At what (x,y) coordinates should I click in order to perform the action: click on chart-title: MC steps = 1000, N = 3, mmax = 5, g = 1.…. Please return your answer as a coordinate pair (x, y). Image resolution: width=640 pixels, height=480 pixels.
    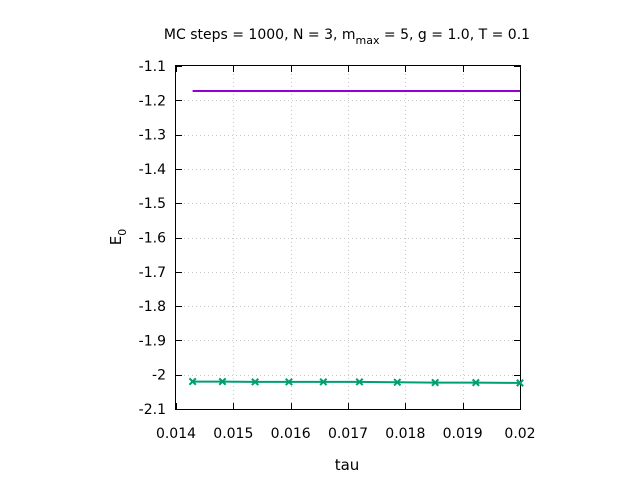
    Looking at the image, I should click on (347, 37).